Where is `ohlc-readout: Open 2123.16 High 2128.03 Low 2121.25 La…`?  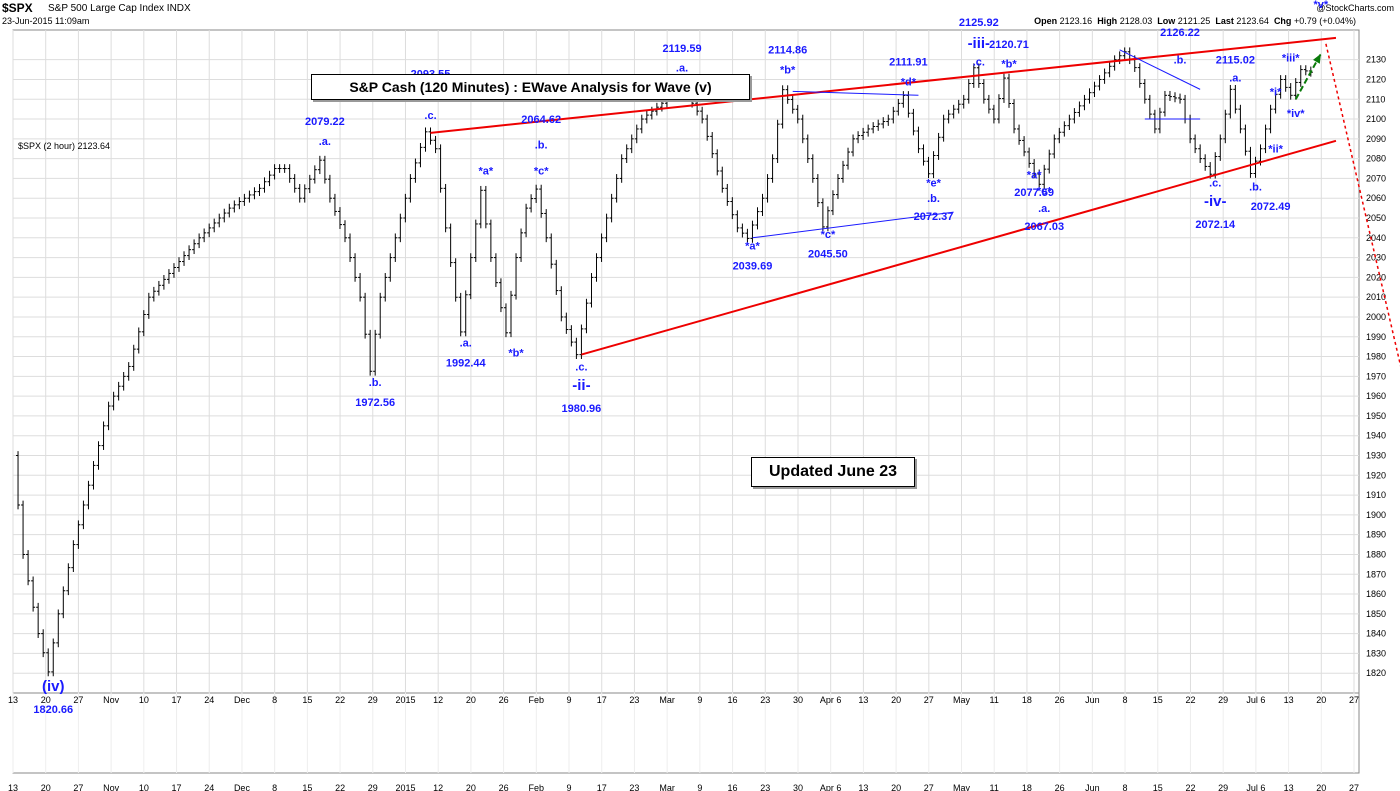 ohlc-readout: Open 2123.16 High 2128.03 Low 2121.25 La… is located at coordinates (1195, 21).